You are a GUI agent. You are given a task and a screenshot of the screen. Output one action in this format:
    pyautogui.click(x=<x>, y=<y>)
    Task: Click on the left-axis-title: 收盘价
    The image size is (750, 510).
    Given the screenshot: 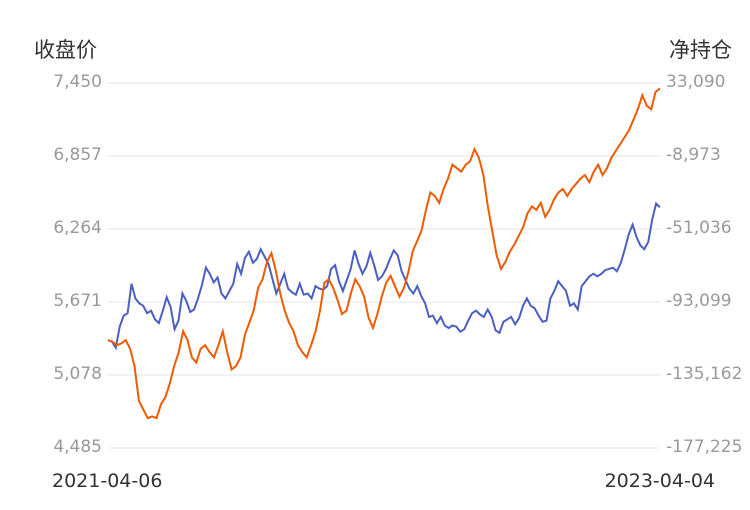 What is the action you would take?
    pyautogui.click(x=65, y=50)
    